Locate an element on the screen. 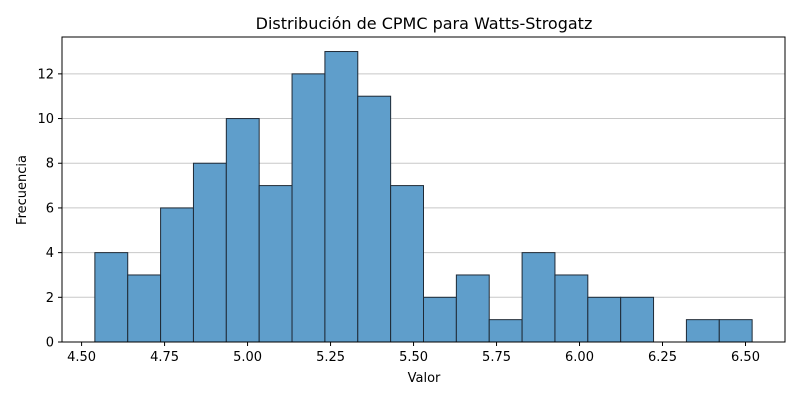 This screenshot has height=400, width=800. x-tick-label-5: 5.75 is located at coordinates (496, 357).